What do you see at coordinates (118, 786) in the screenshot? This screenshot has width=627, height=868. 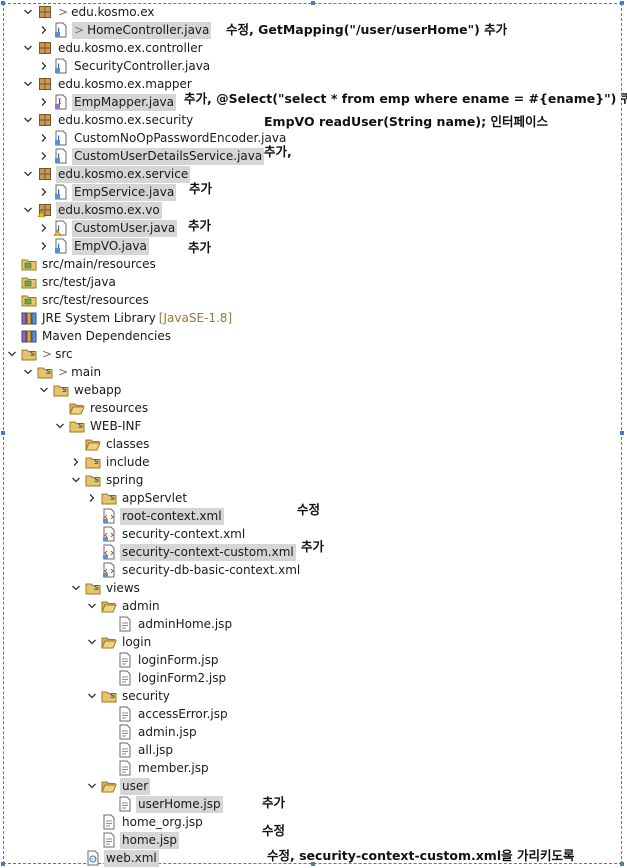 I see `tree-item: user` at bounding box center [118, 786].